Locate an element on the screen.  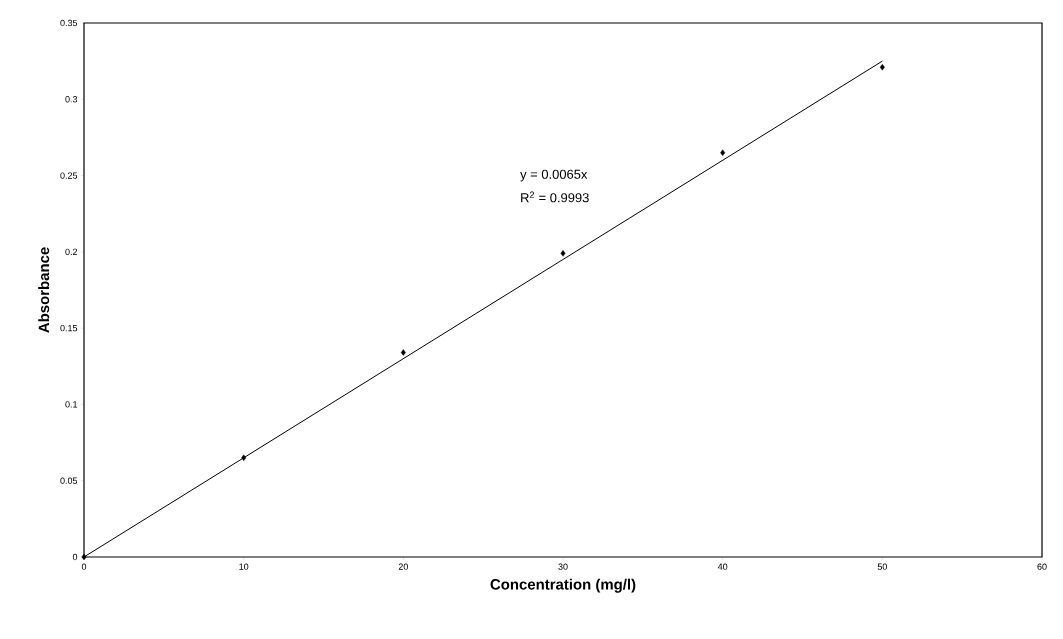
y-tick-label: 0.1 is located at coordinates (71, 404).